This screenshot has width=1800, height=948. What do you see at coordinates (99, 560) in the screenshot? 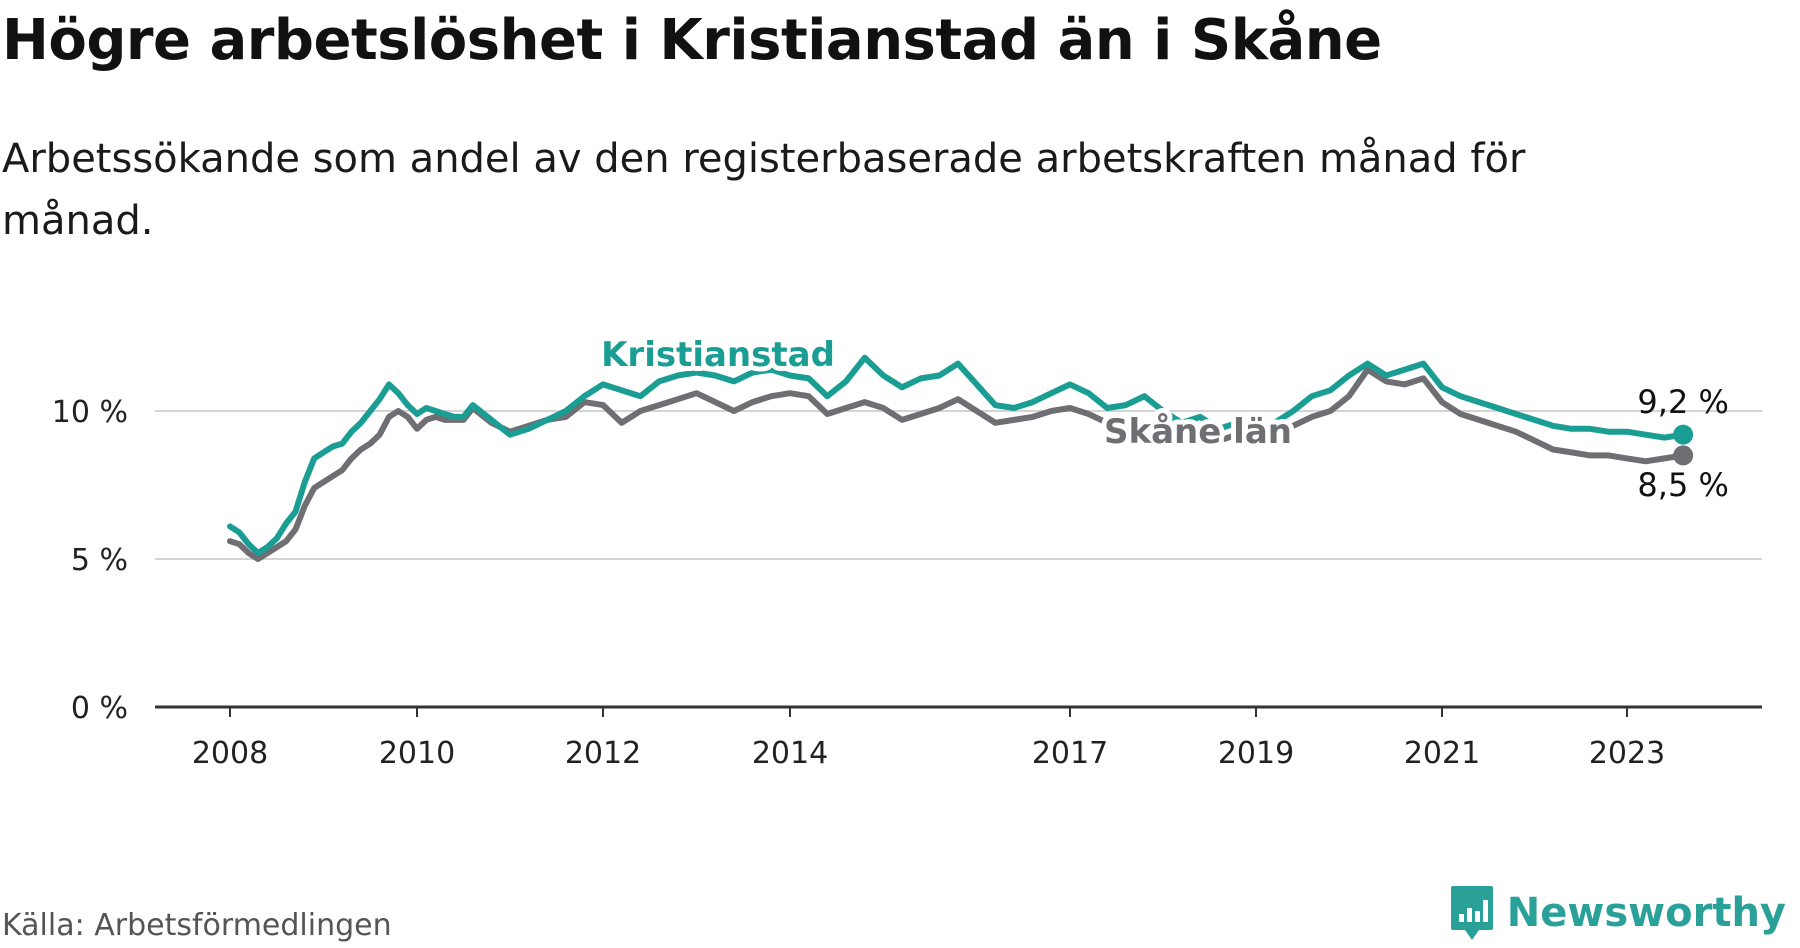
I see `y-tick-label: 5 %` at bounding box center [99, 560].